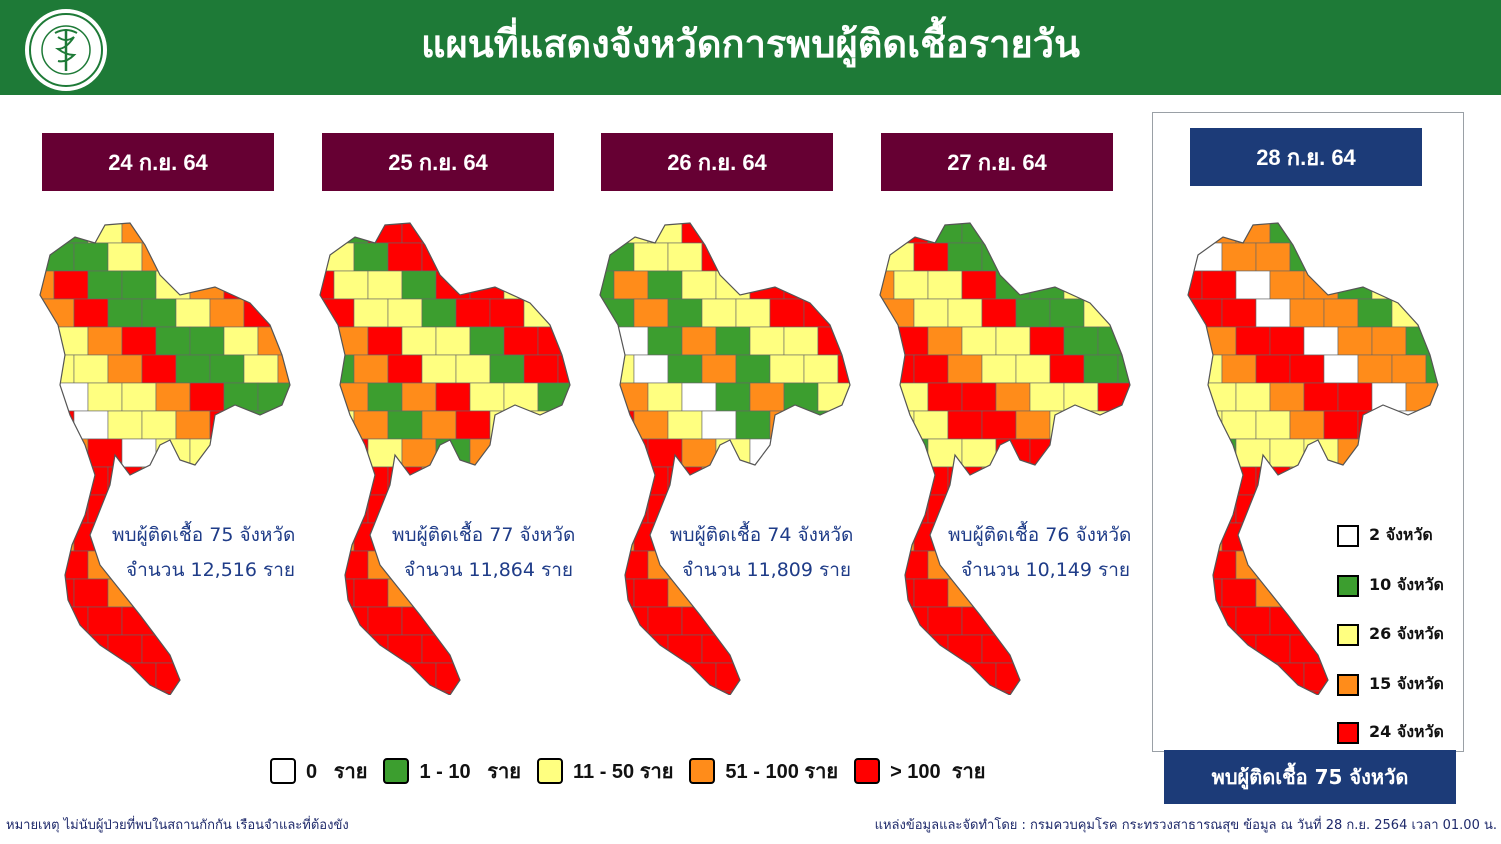  Describe the element at coordinates (1000, 455) in the screenshot. I see `map-day4` at that location.